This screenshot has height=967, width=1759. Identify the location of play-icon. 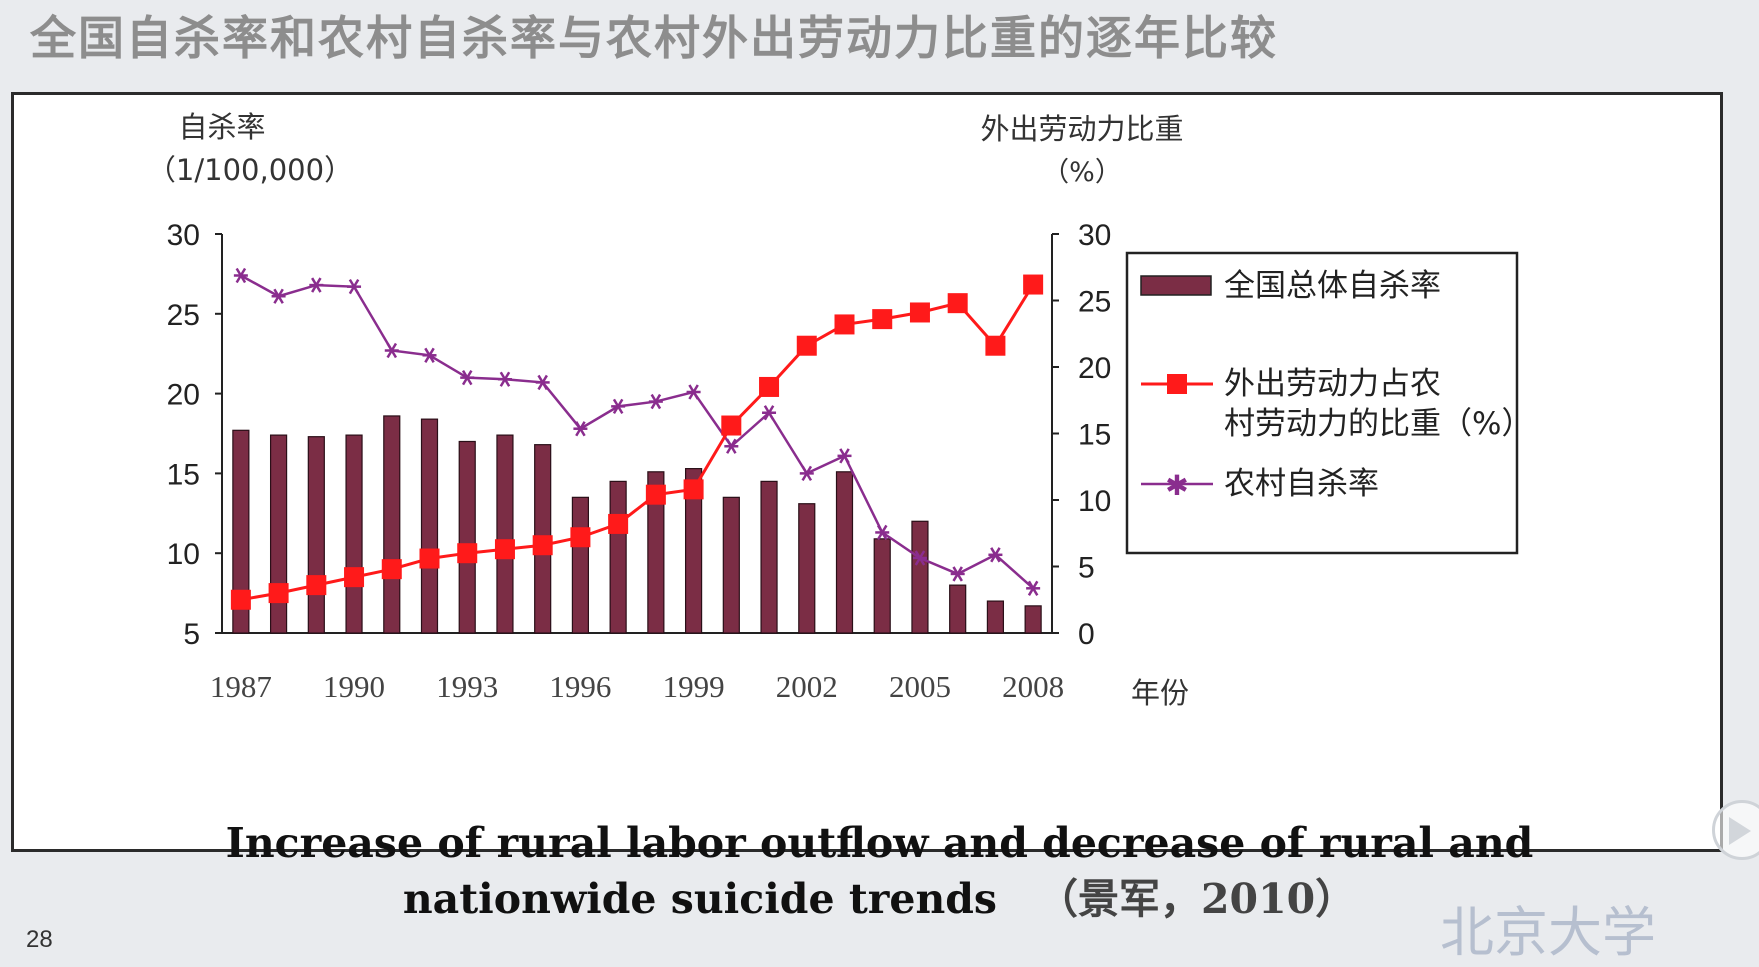
(1740, 831).